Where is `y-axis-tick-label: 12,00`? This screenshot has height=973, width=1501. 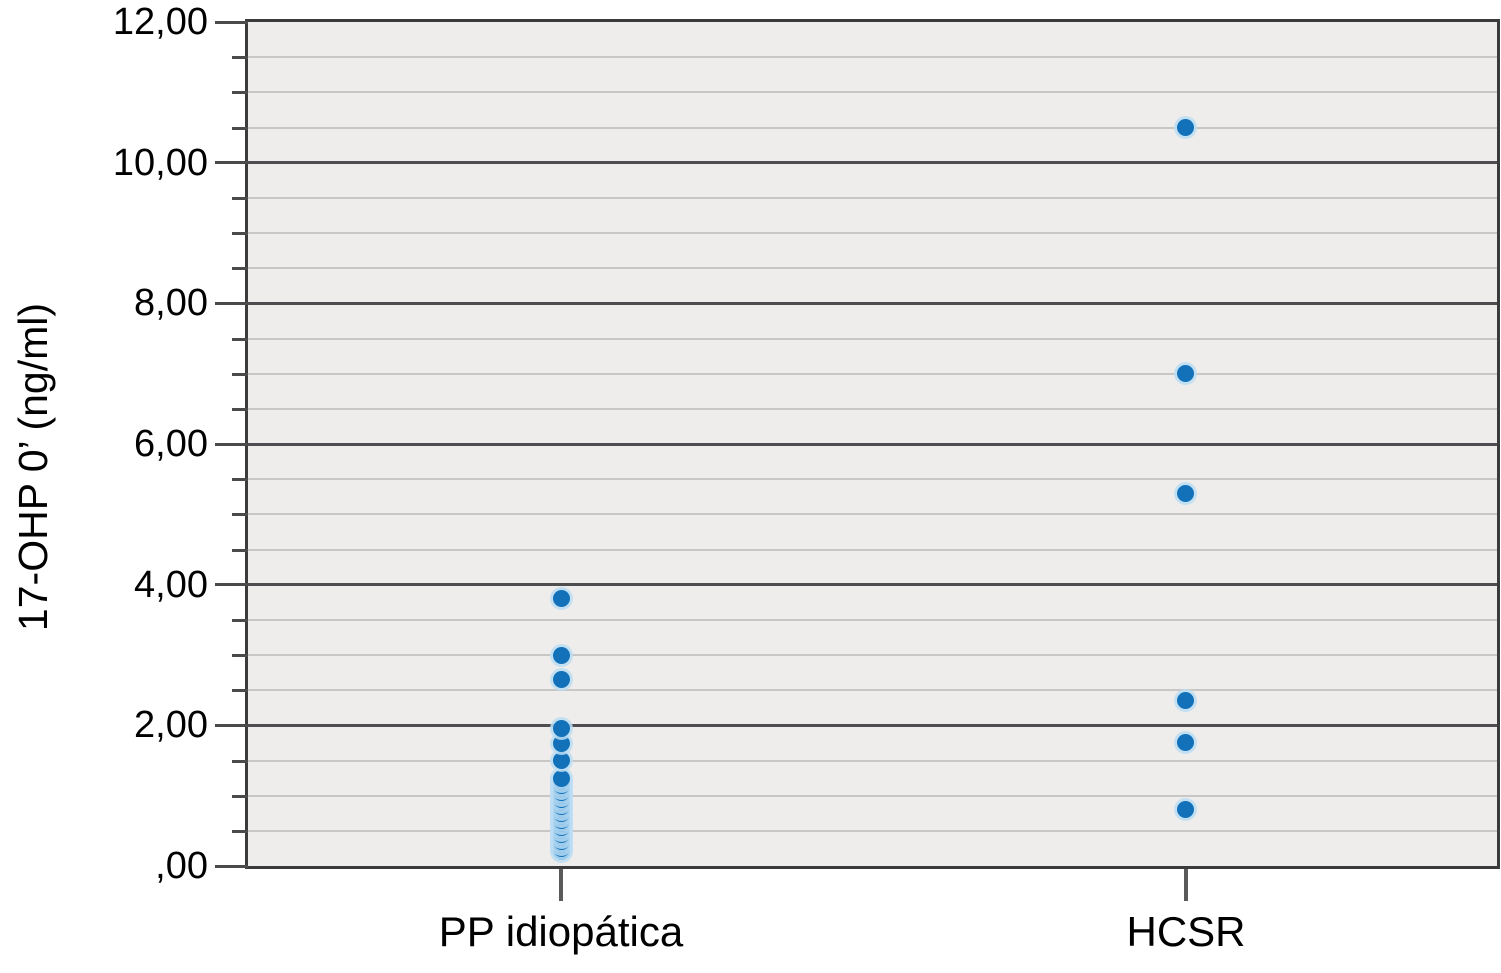
y-axis-tick-label: 12,00 is located at coordinates (160, 22).